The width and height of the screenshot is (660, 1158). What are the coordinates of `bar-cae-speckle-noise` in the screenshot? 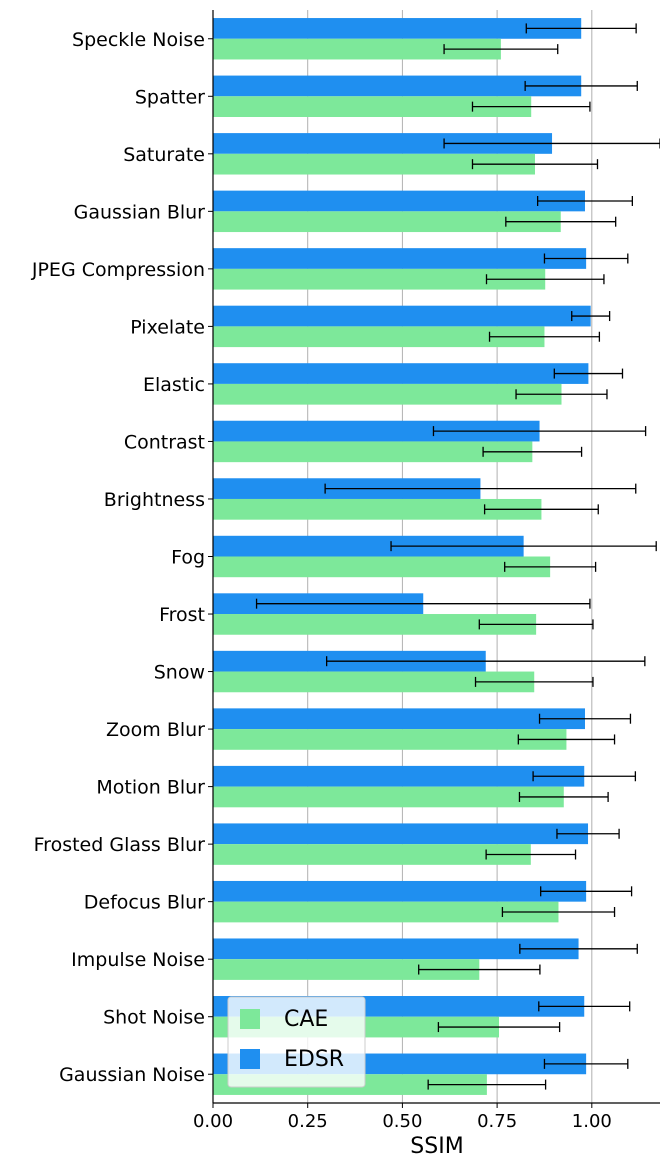 It's located at (357, 49).